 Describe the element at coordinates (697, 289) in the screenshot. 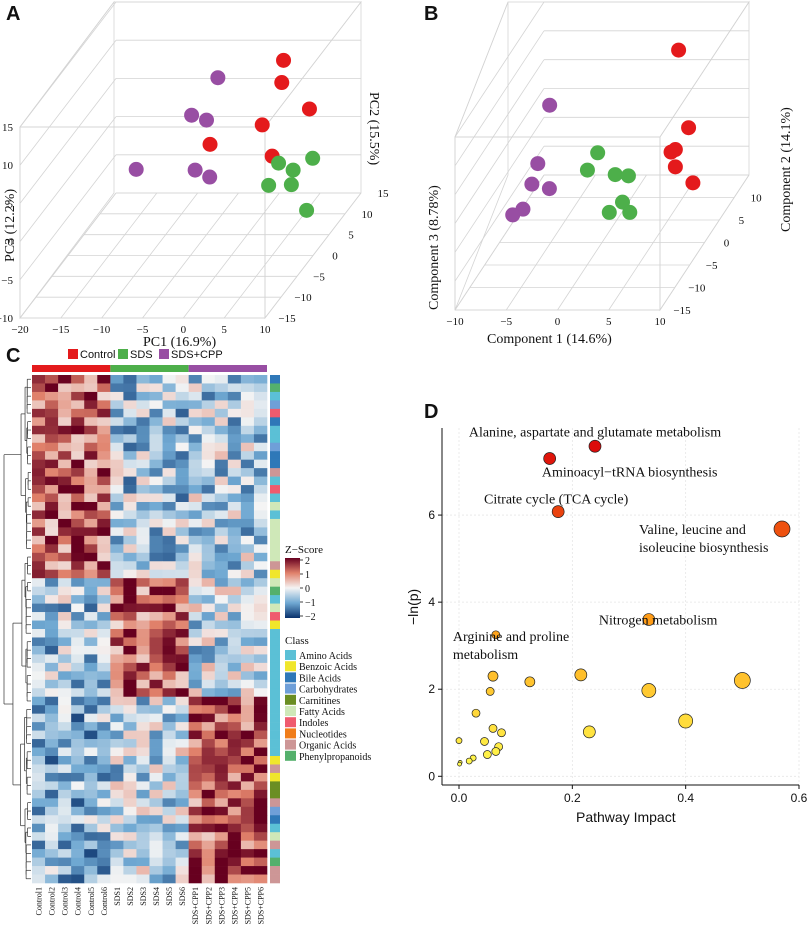

I see `pls-b-y-tick: −10` at that location.